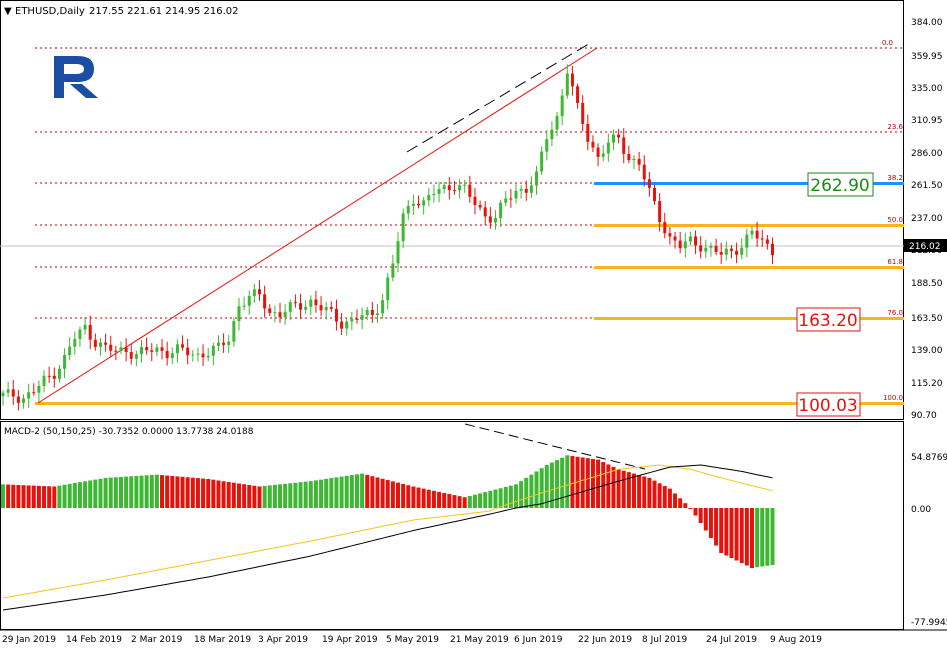 Image resolution: width=947 pixels, height=654 pixels. What do you see at coordinates (895, 313) in the screenshot?
I see `fib-label-76: 76.0` at bounding box center [895, 313].